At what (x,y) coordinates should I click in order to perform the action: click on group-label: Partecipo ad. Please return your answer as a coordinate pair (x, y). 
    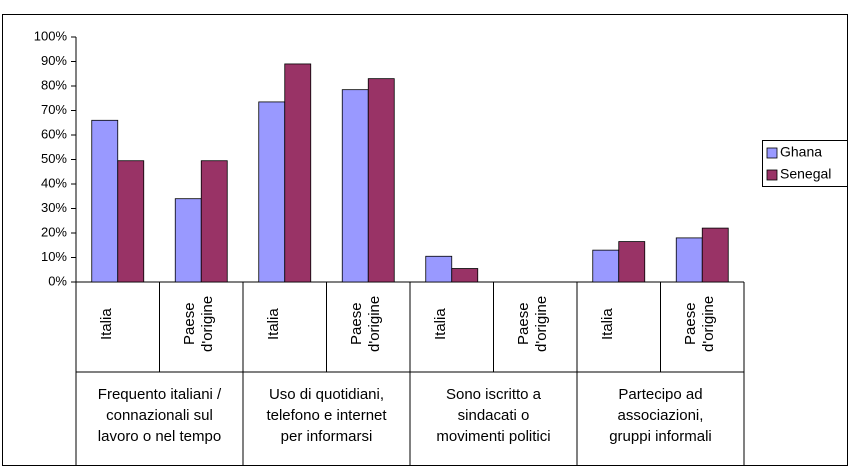
    Looking at the image, I should click on (660, 394).